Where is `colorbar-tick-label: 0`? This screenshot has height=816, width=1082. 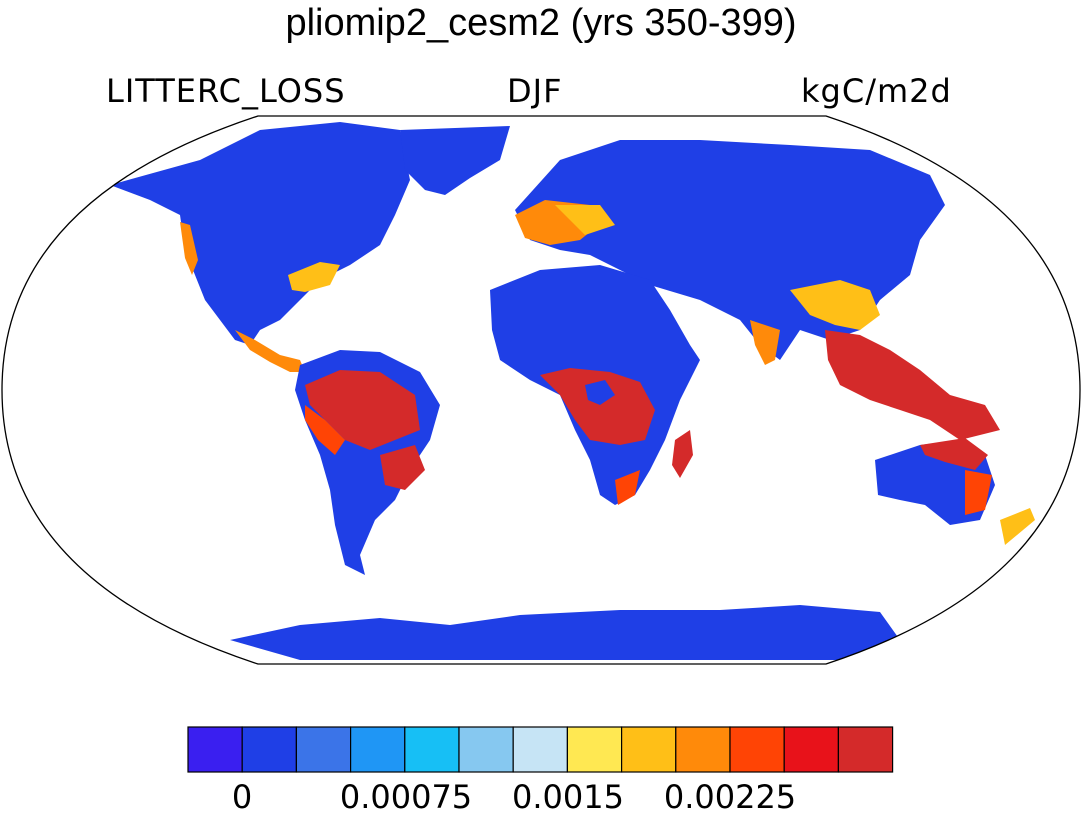
colorbar-tick-label: 0 is located at coordinates (242, 797).